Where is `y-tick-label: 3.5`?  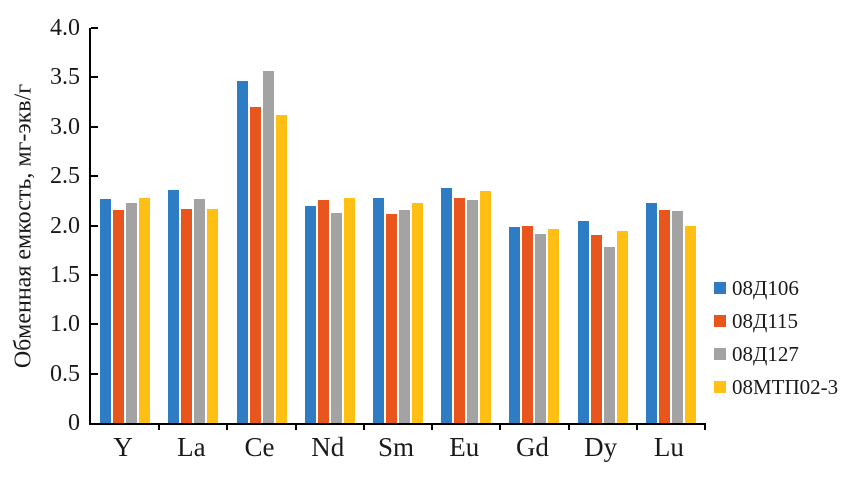 y-tick-label: 3.5 is located at coordinates (65, 77).